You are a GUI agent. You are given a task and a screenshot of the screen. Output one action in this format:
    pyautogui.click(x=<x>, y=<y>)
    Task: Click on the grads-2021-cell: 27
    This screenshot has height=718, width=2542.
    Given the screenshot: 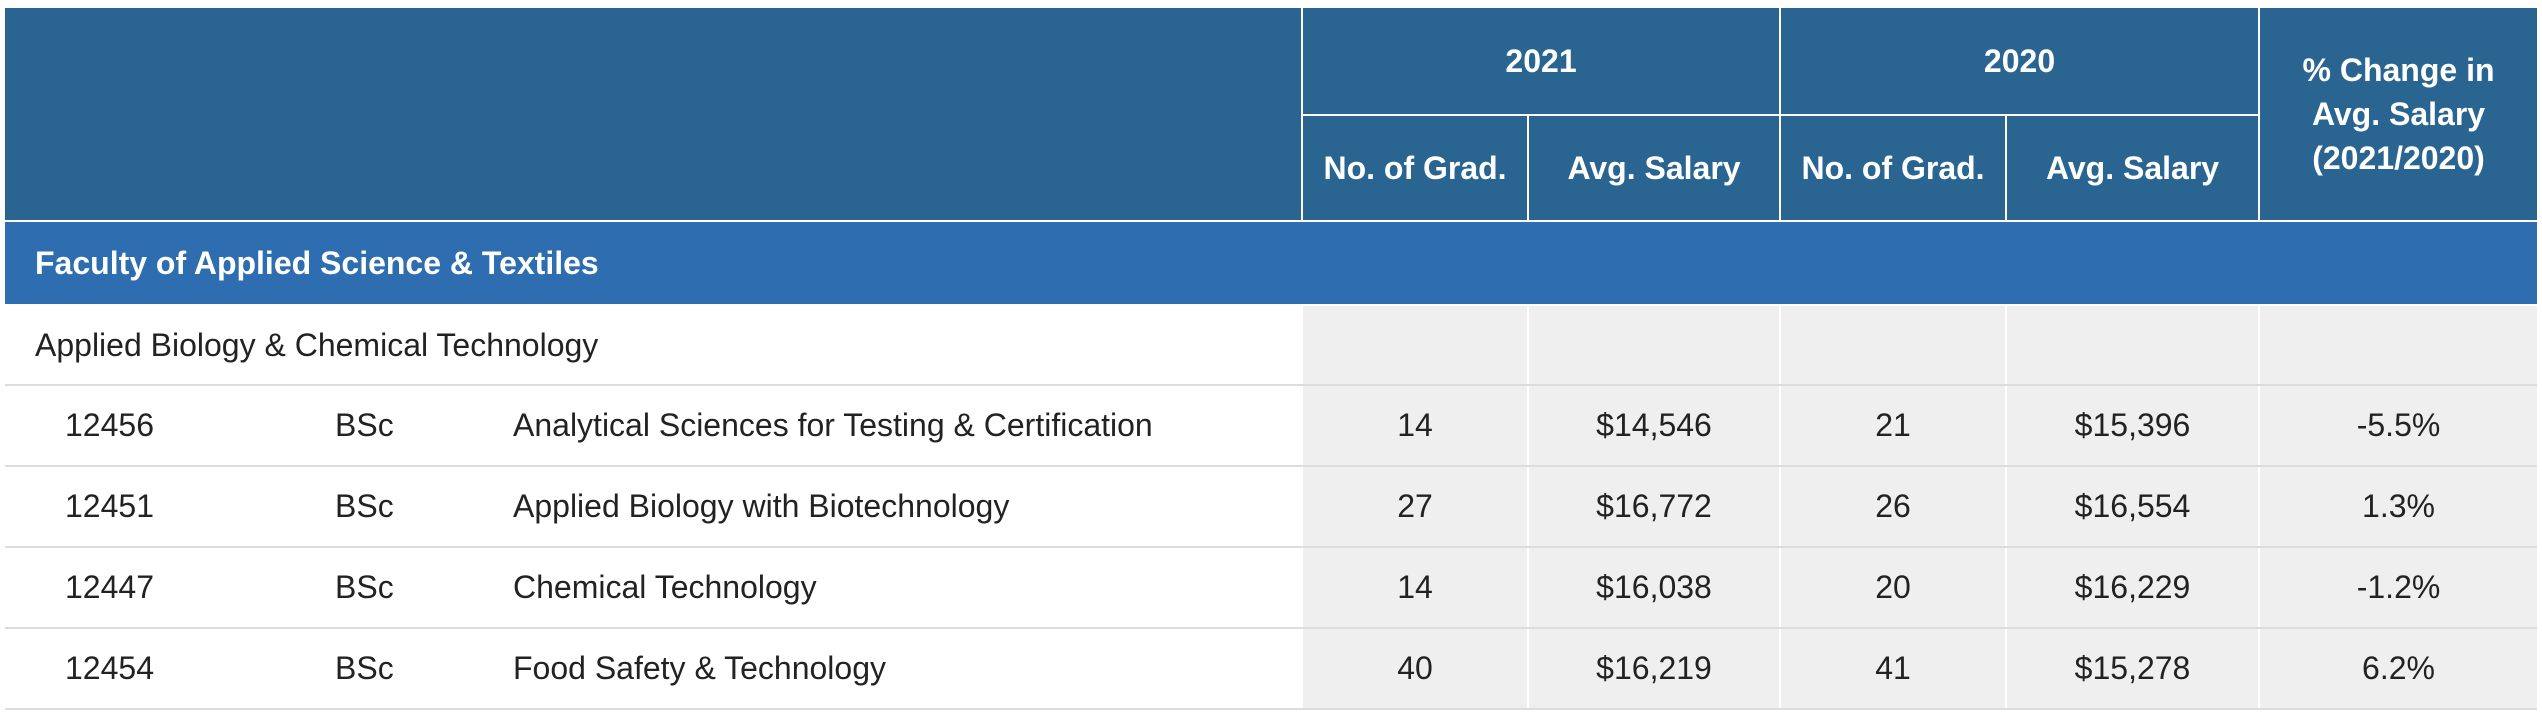 What is the action you would take?
    pyautogui.click(x=1415, y=507)
    